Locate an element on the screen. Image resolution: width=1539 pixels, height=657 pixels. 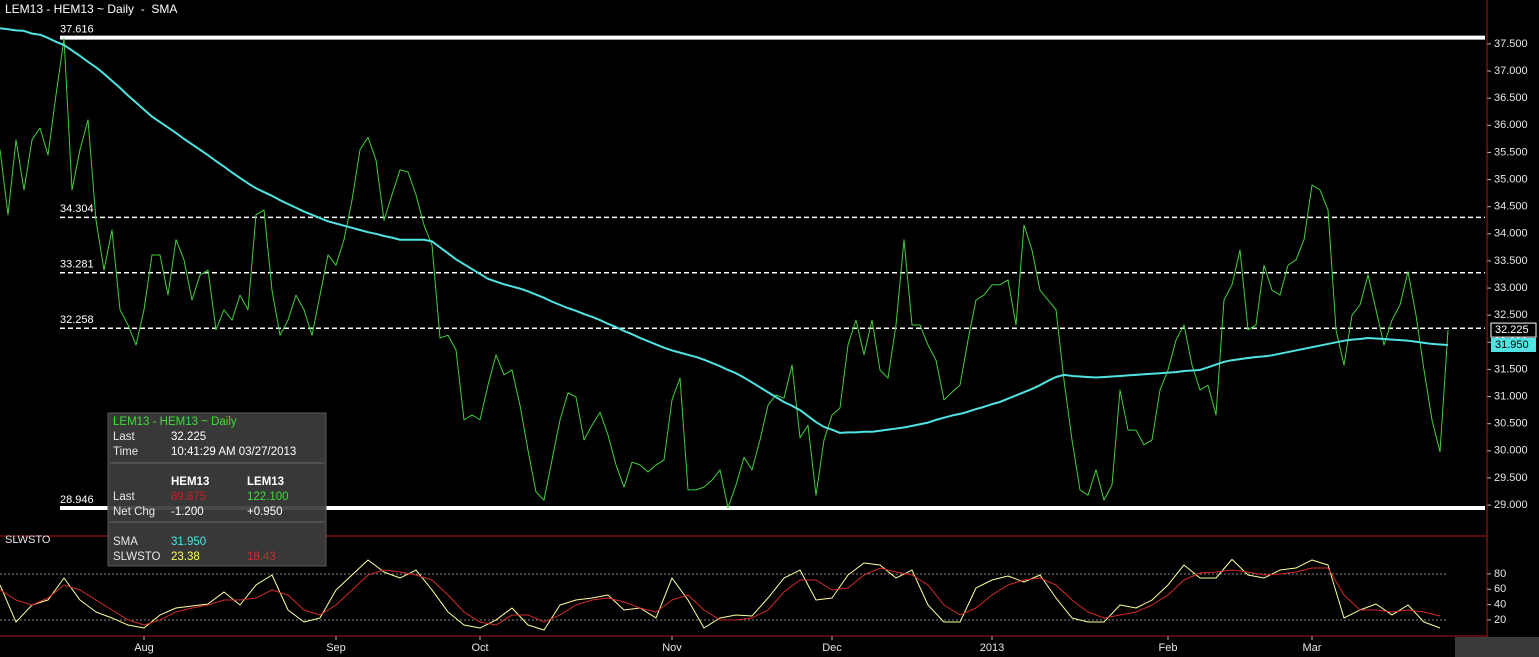
y-tick-label: 37.500 is located at coordinates (1511, 44).